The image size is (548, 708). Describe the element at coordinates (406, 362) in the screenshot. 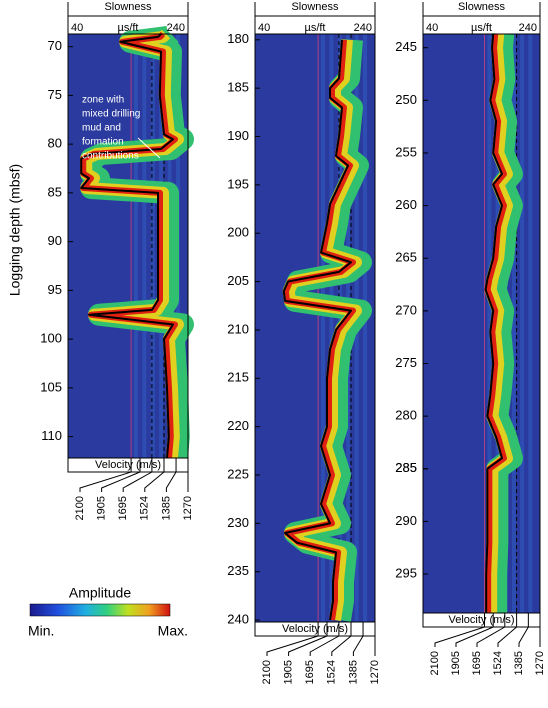

I see `y-tick-label: 275` at that location.